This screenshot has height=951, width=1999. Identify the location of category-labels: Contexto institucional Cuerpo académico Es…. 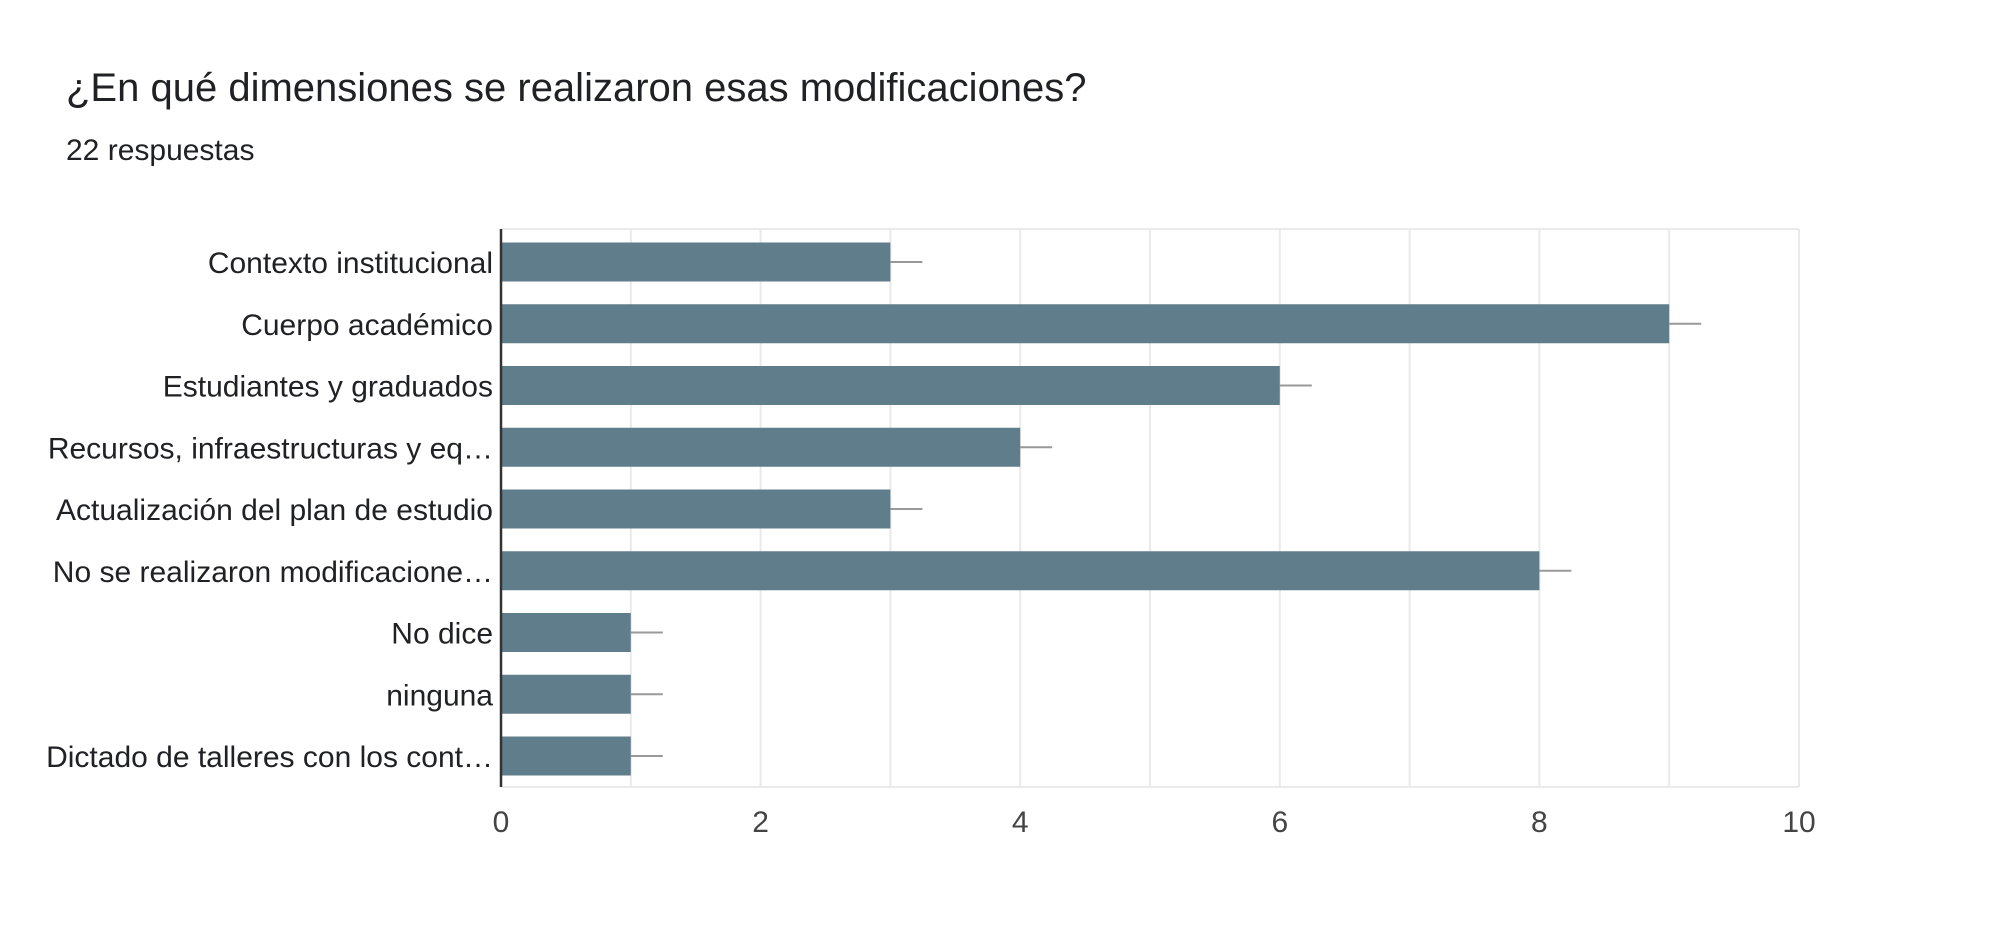
(269, 510).